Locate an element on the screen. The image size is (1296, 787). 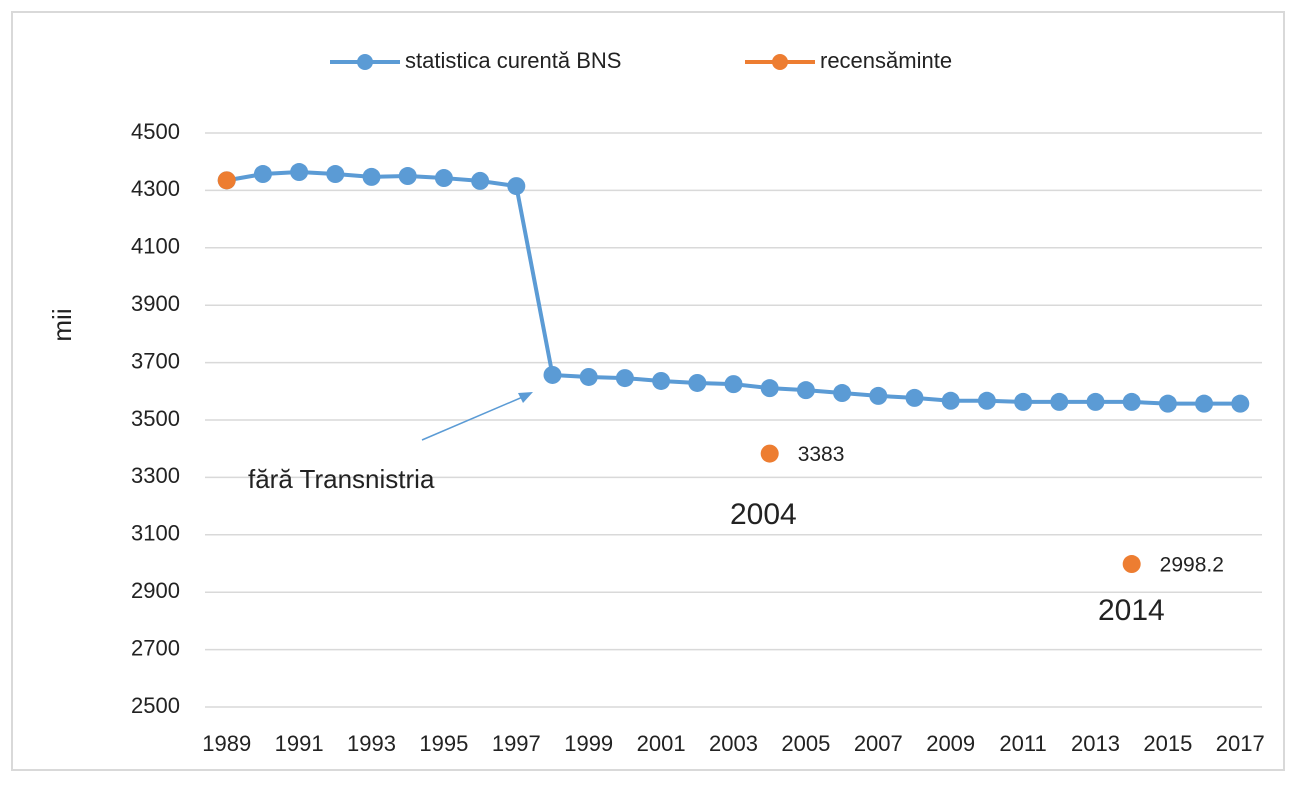
y-tick-label: 2700 is located at coordinates (155, 647).